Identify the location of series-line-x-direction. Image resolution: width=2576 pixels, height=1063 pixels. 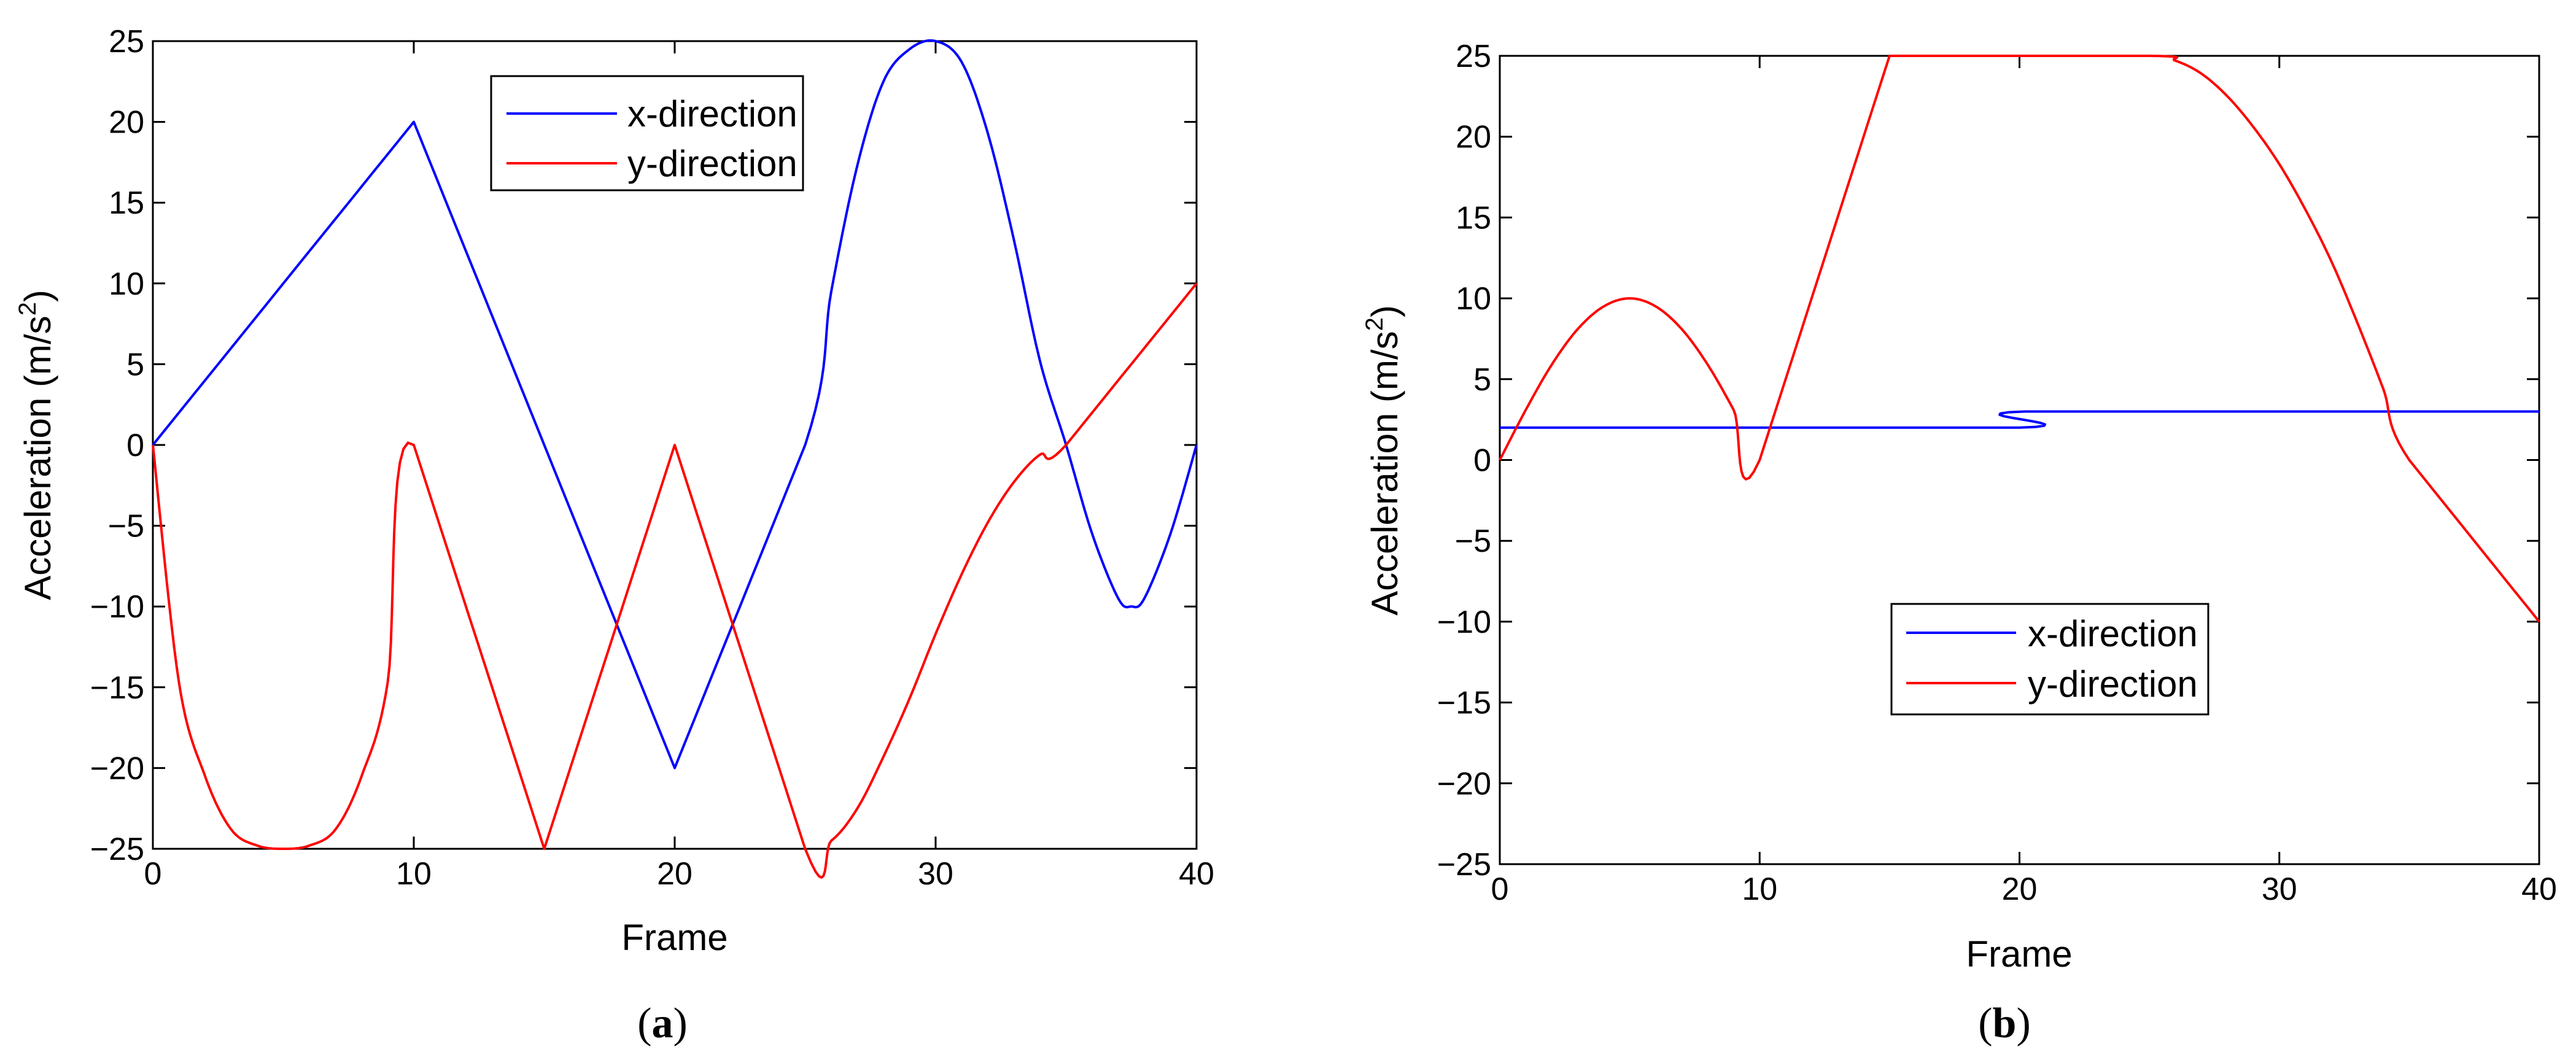
(2019, 420).